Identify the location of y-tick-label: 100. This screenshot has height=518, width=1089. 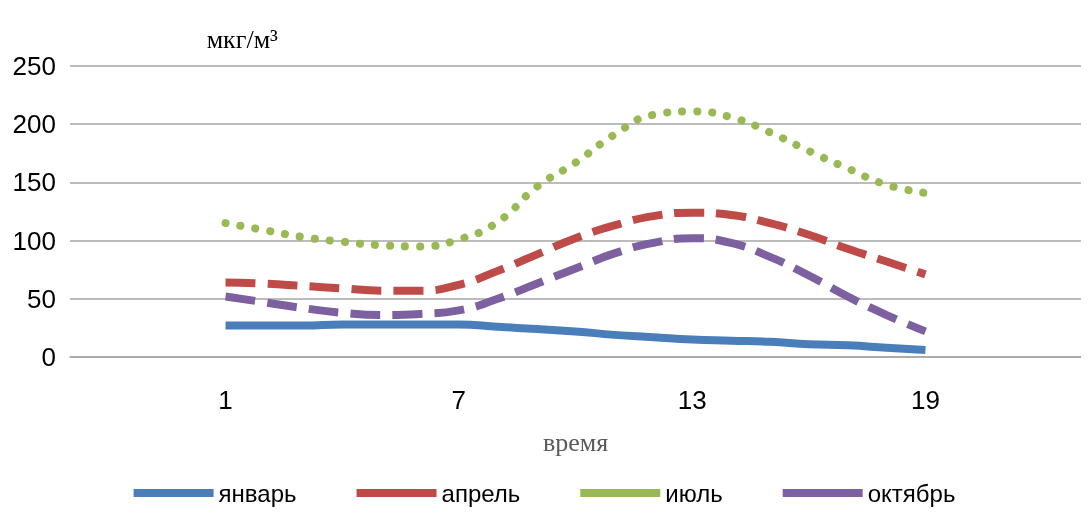
(34, 240).